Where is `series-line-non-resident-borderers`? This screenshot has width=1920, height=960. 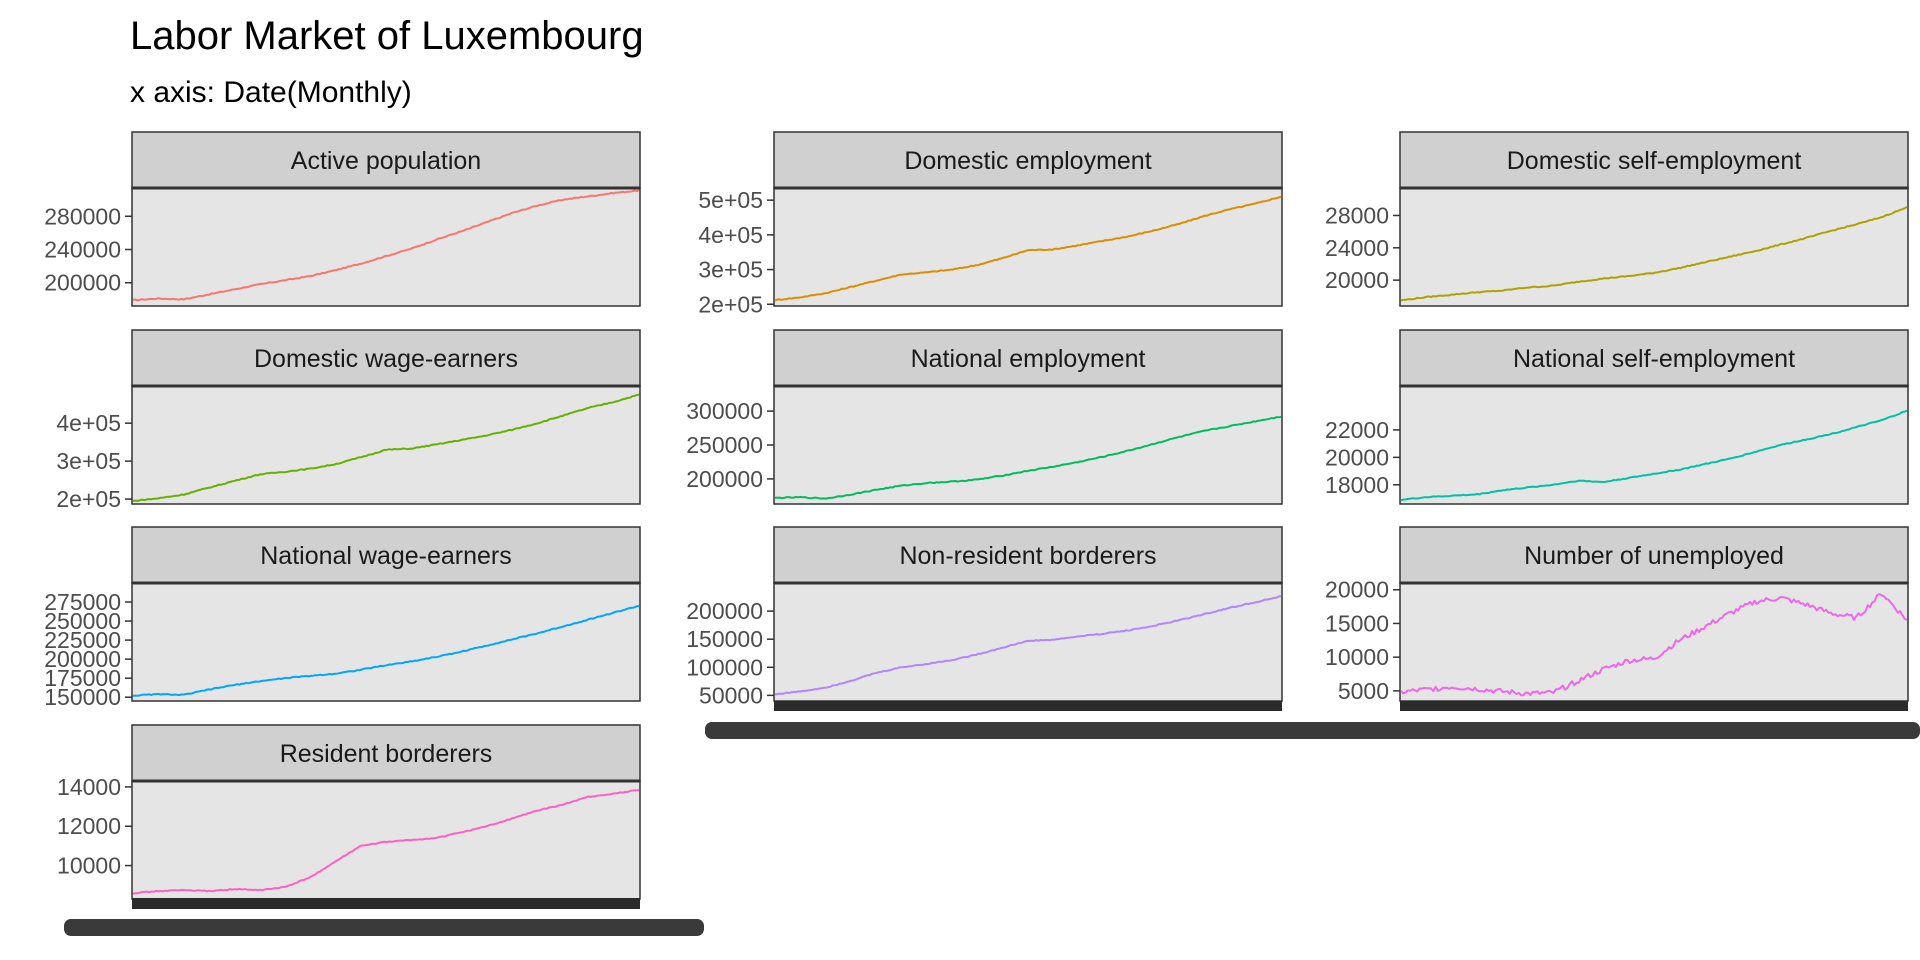
series-line-non-resident-borderers is located at coordinates (1028, 645).